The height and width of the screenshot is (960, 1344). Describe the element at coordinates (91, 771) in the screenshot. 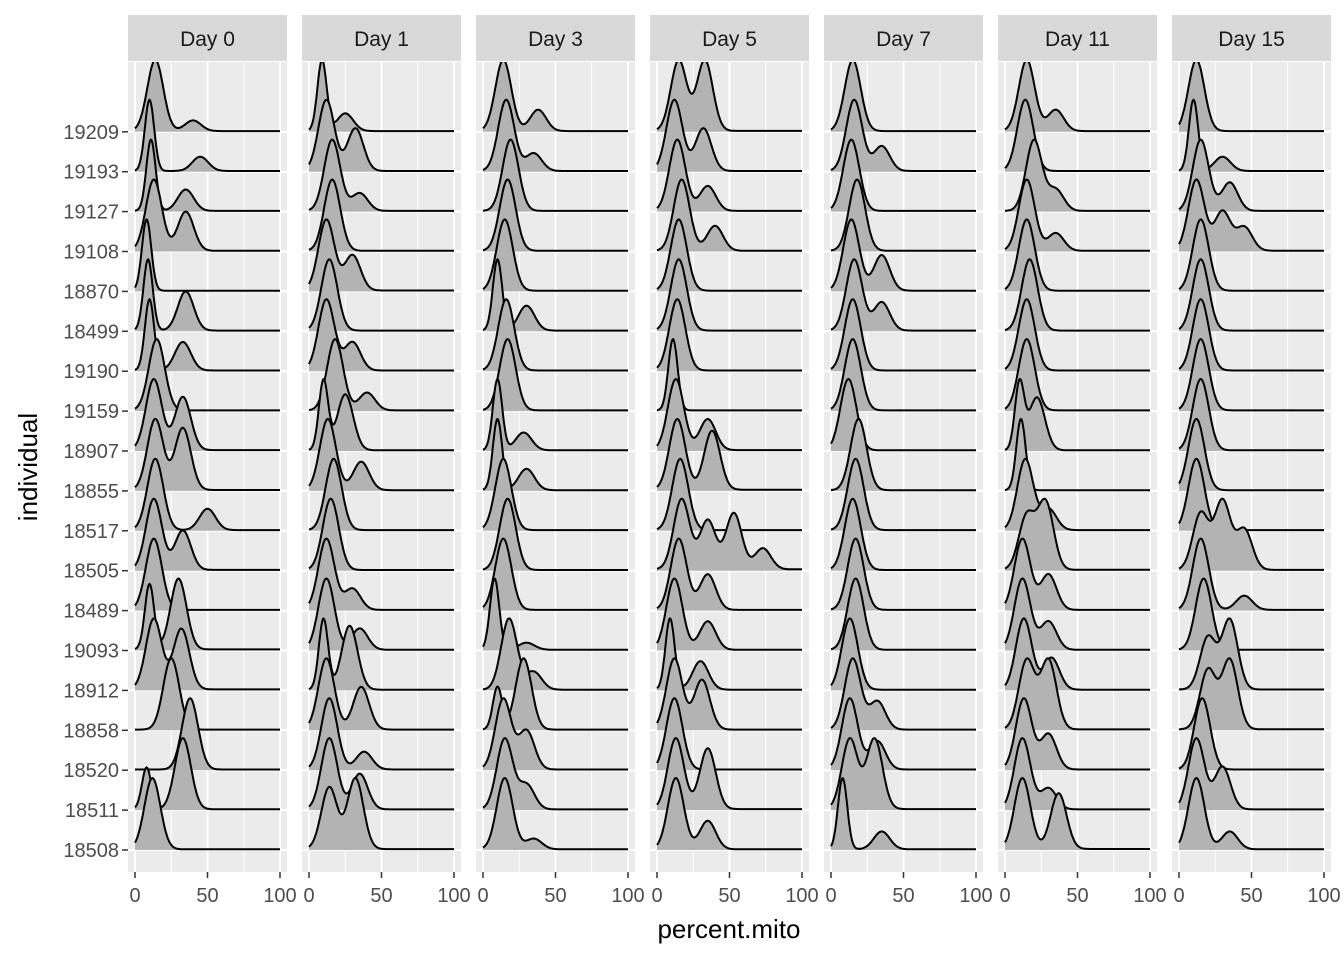

I see `y-tick-label-18520: 18520` at that location.